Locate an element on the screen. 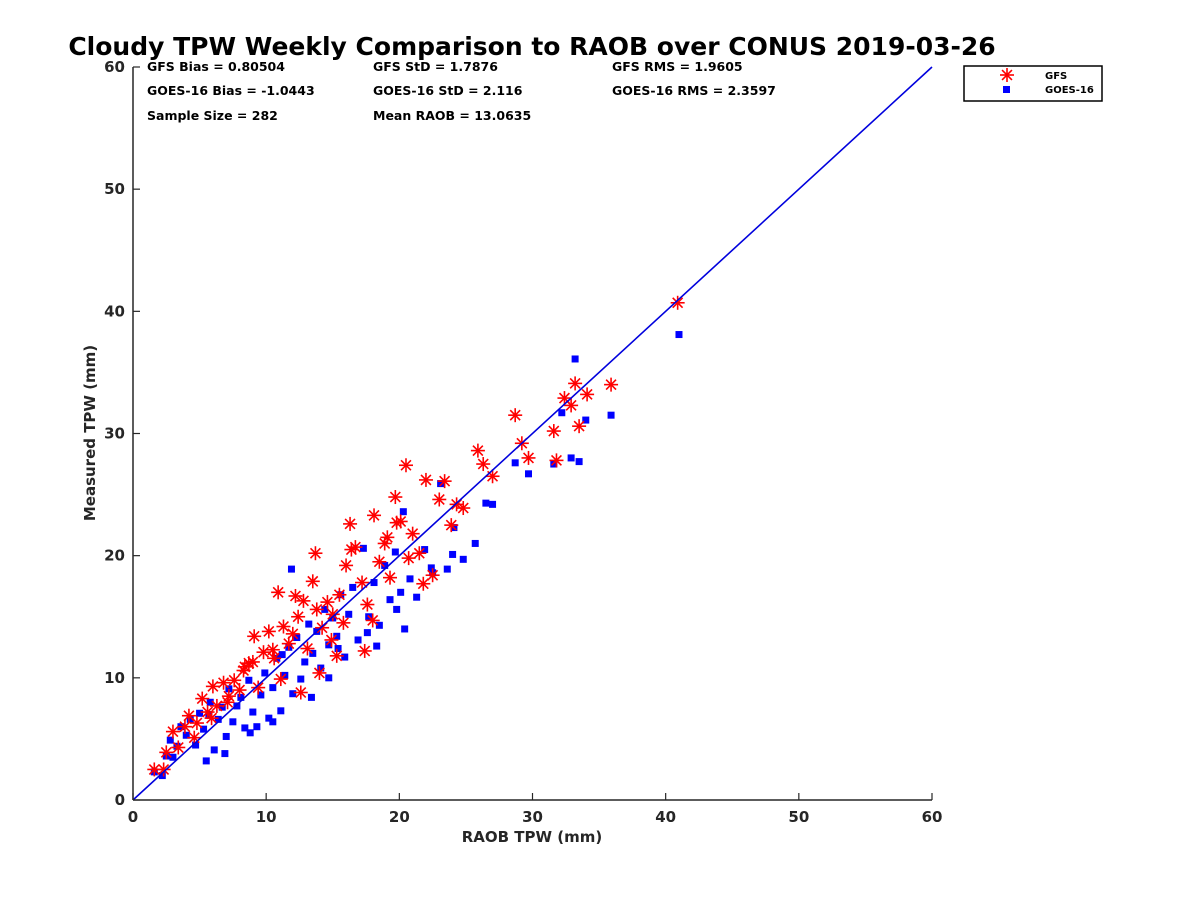 This screenshot has width=1200, height=900. x-axis-label: RAOB TPW (mm) is located at coordinates (532, 837).